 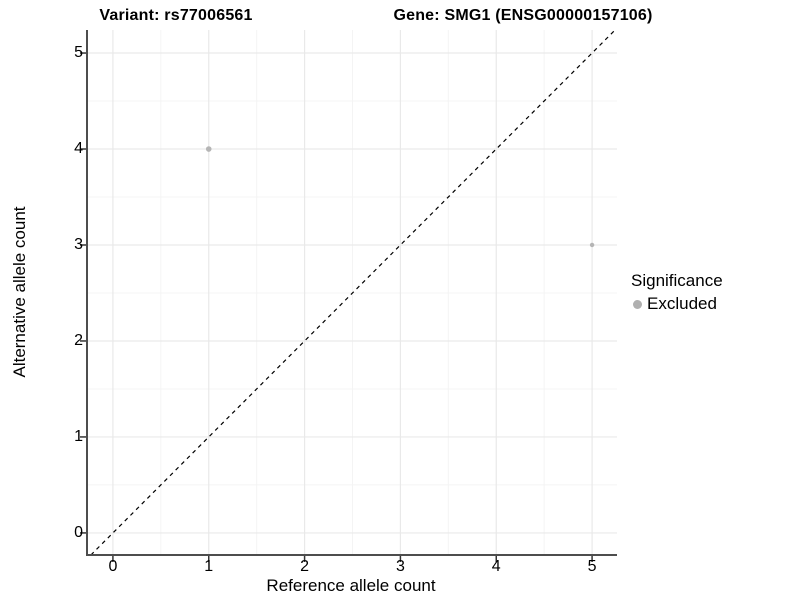 What do you see at coordinates (351, 585) in the screenshot?
I see `x-axis-title: Reference allele count` at bounding box center [351, 585].